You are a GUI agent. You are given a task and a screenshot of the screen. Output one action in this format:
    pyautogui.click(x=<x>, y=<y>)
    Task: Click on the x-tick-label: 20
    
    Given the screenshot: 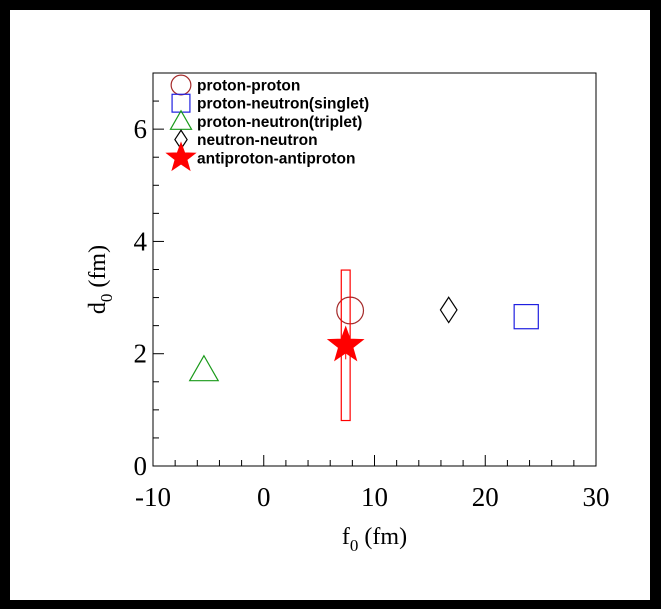 What is the action you would take?
    pyautogui.click(x=485, y=497)
    